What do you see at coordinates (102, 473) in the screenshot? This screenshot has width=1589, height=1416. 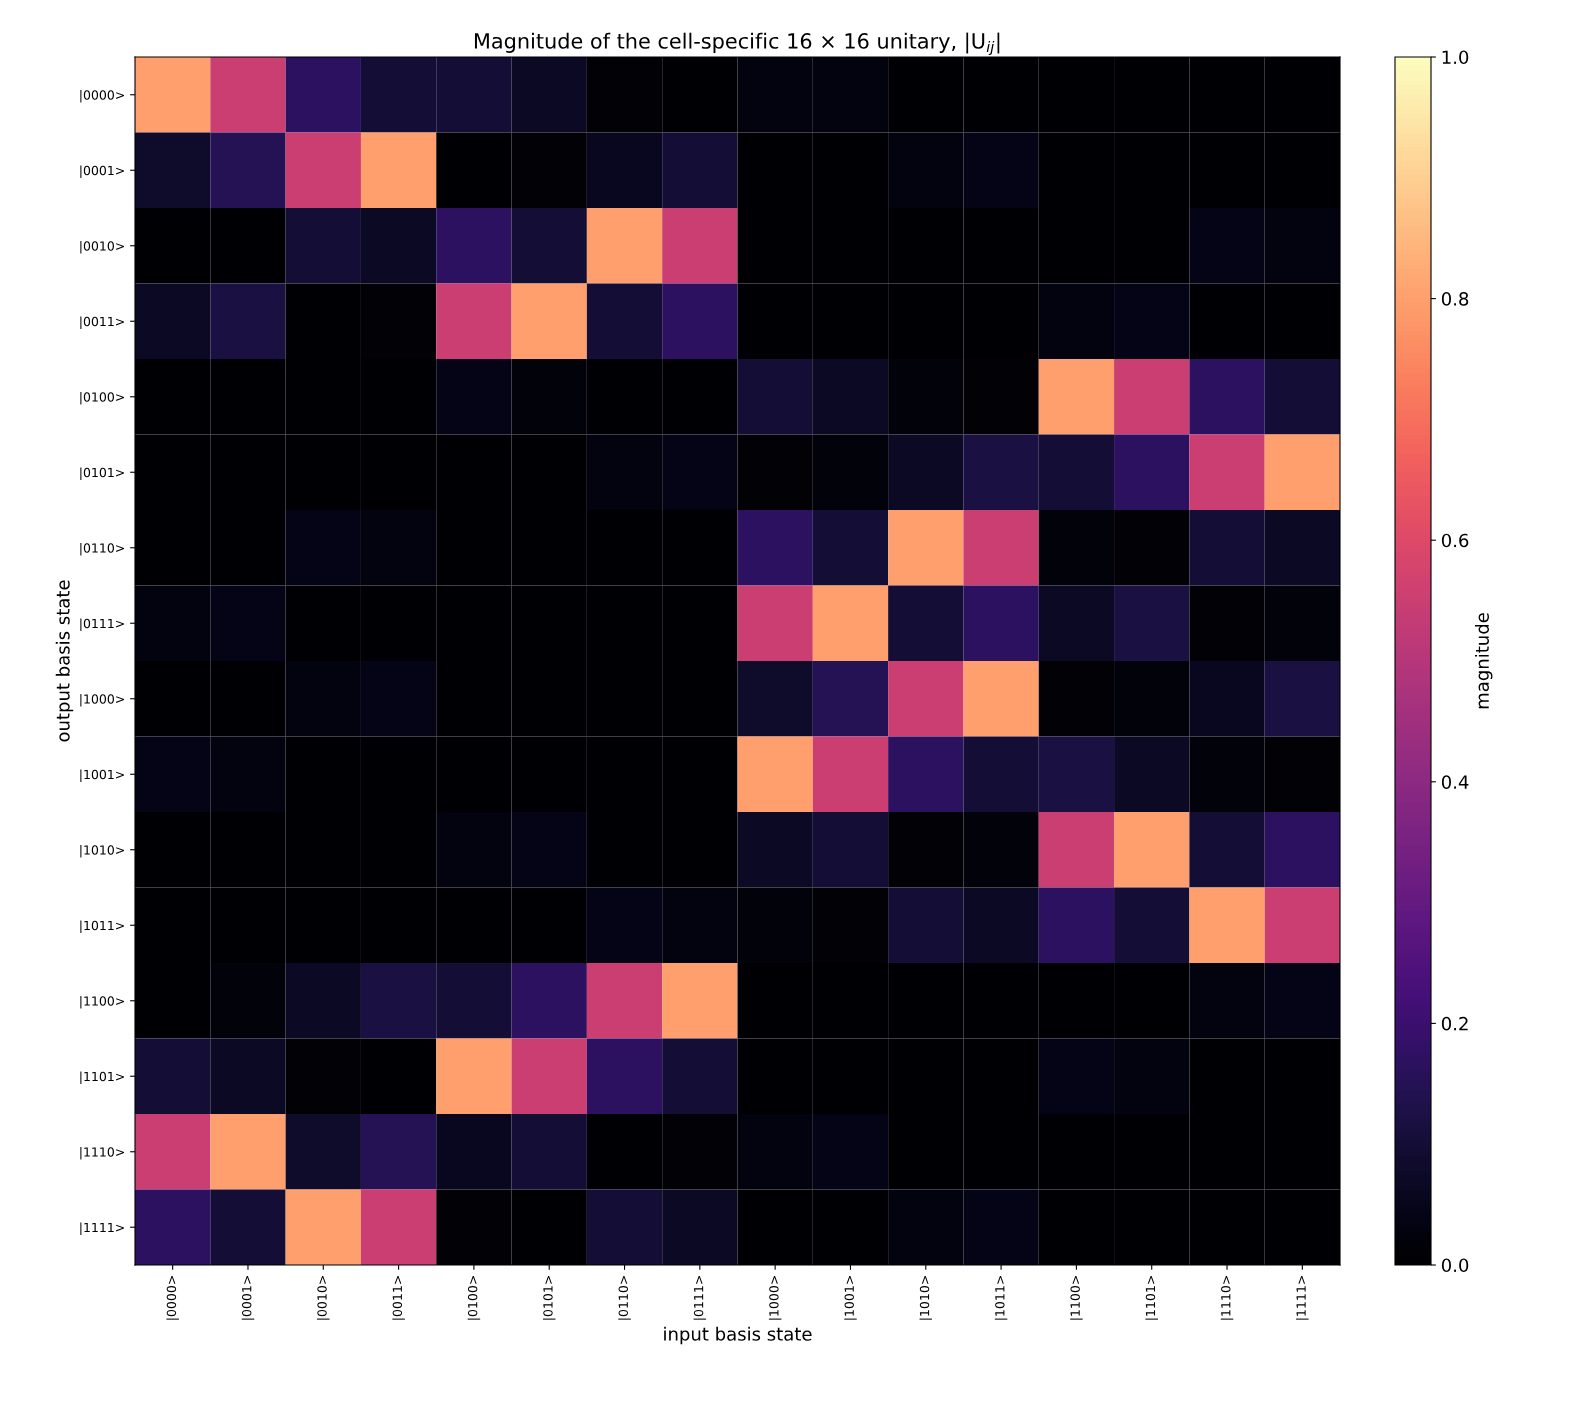 I see `y-tick-label: |0101>` at bounding box center [102, 473].